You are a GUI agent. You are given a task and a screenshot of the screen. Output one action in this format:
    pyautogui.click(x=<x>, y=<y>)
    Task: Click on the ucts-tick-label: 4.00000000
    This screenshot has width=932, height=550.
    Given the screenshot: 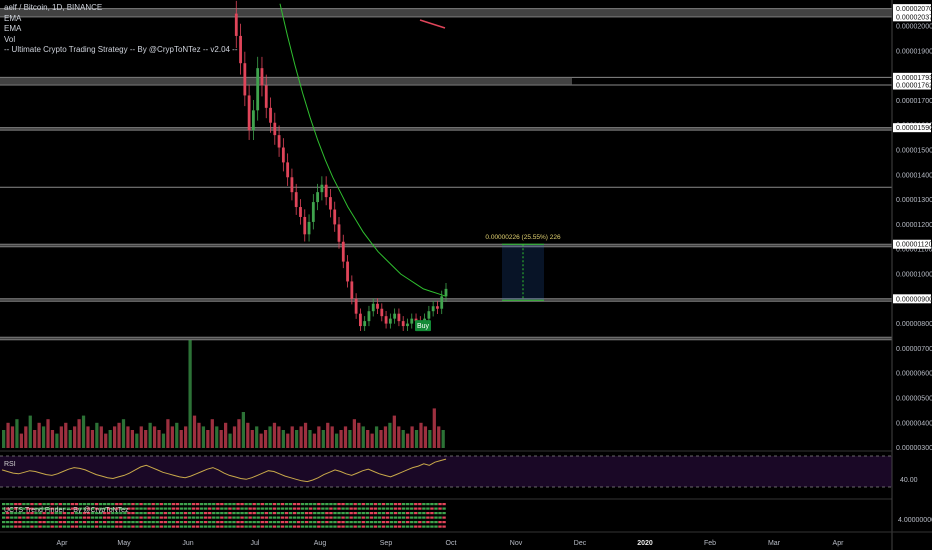 What is the action you would take?
    pyautogui.click(x=915, y=520)
    